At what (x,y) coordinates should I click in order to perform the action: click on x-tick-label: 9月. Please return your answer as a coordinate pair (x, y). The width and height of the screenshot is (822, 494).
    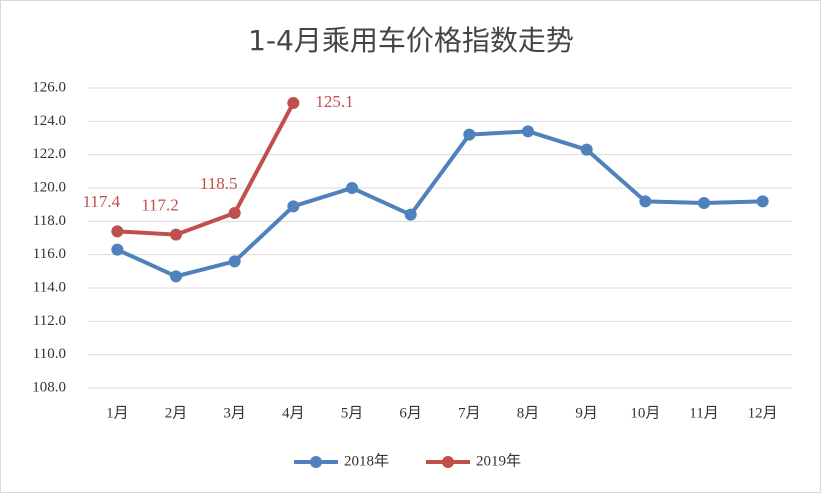
    Looking at the image, I should click on (586, 413).